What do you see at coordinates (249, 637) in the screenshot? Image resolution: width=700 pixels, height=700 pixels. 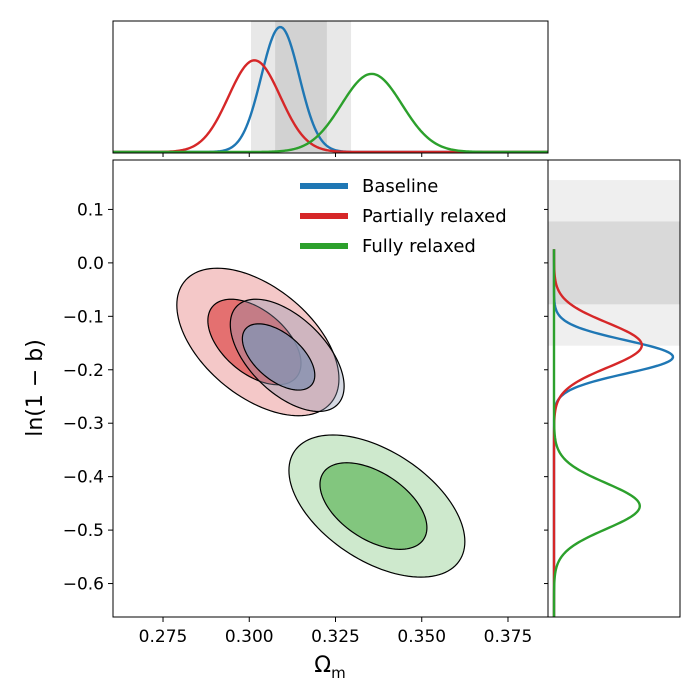 I see `x-tick-label-1: 0.300` at bounding box center [249, 637].